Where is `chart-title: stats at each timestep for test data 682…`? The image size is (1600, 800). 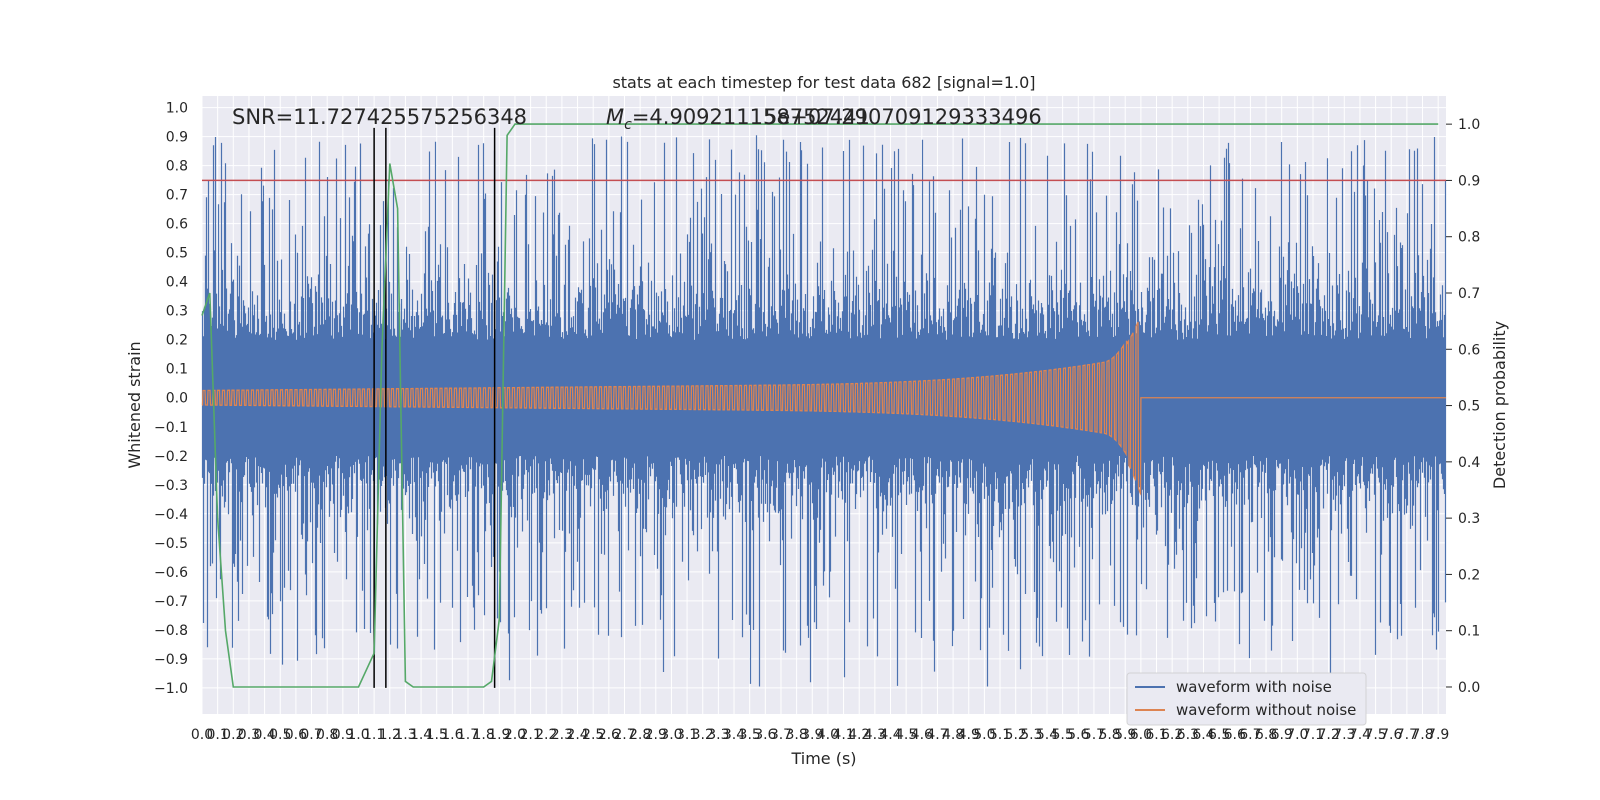
chart-title: stats at each timestep for test data 682… is located at coordinates (823, 82).